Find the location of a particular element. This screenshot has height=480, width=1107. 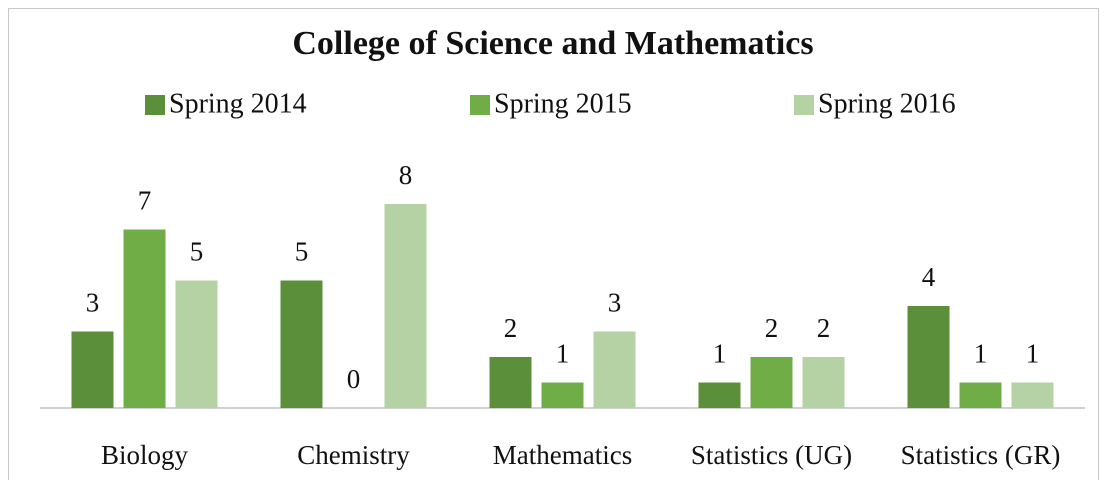

x-tick-label: Biology is located at coordinates (145, 455).